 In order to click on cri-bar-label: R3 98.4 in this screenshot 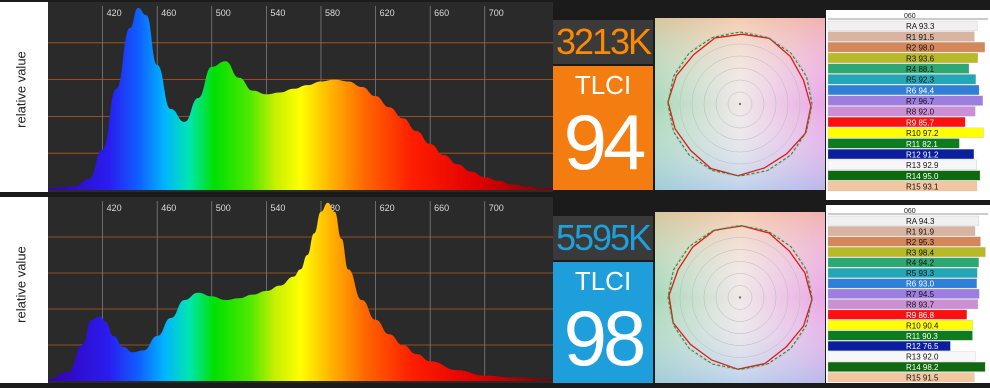, I will do `click(920, 252)`.